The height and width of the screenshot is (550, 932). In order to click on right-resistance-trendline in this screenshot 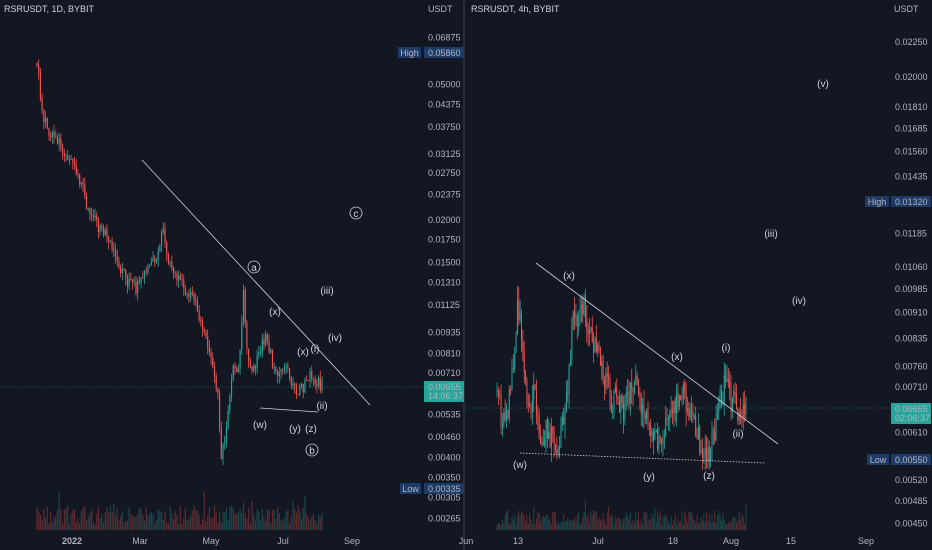, I will do `click(657, 353)`.